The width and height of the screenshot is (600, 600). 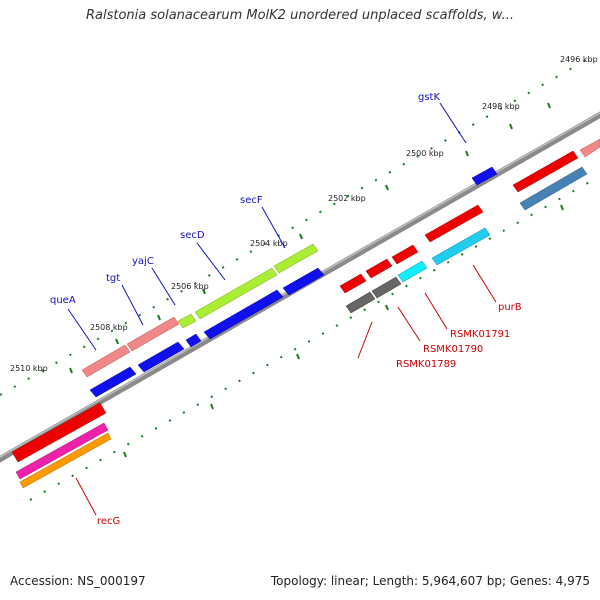 I want to click on gene-arrow-RSMK01790, so click(x=386, y=287).